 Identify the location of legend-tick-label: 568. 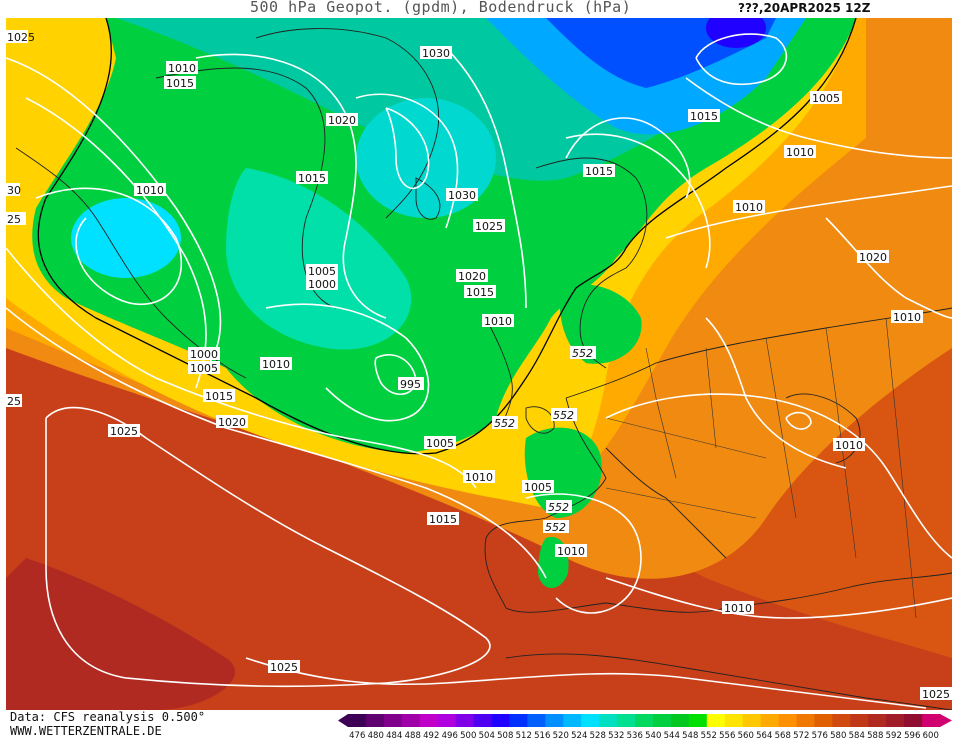
(783, 735).